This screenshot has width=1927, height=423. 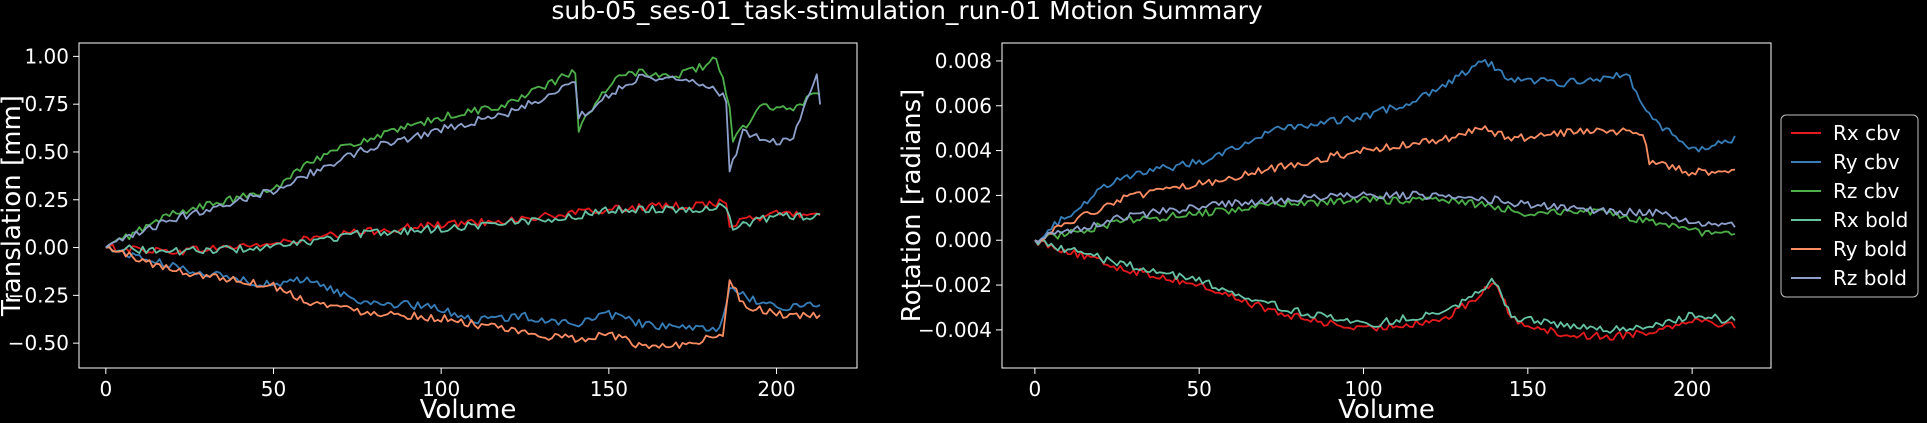 I want to click on legend-label: Ry cbv, so click(x=1866, y=162).